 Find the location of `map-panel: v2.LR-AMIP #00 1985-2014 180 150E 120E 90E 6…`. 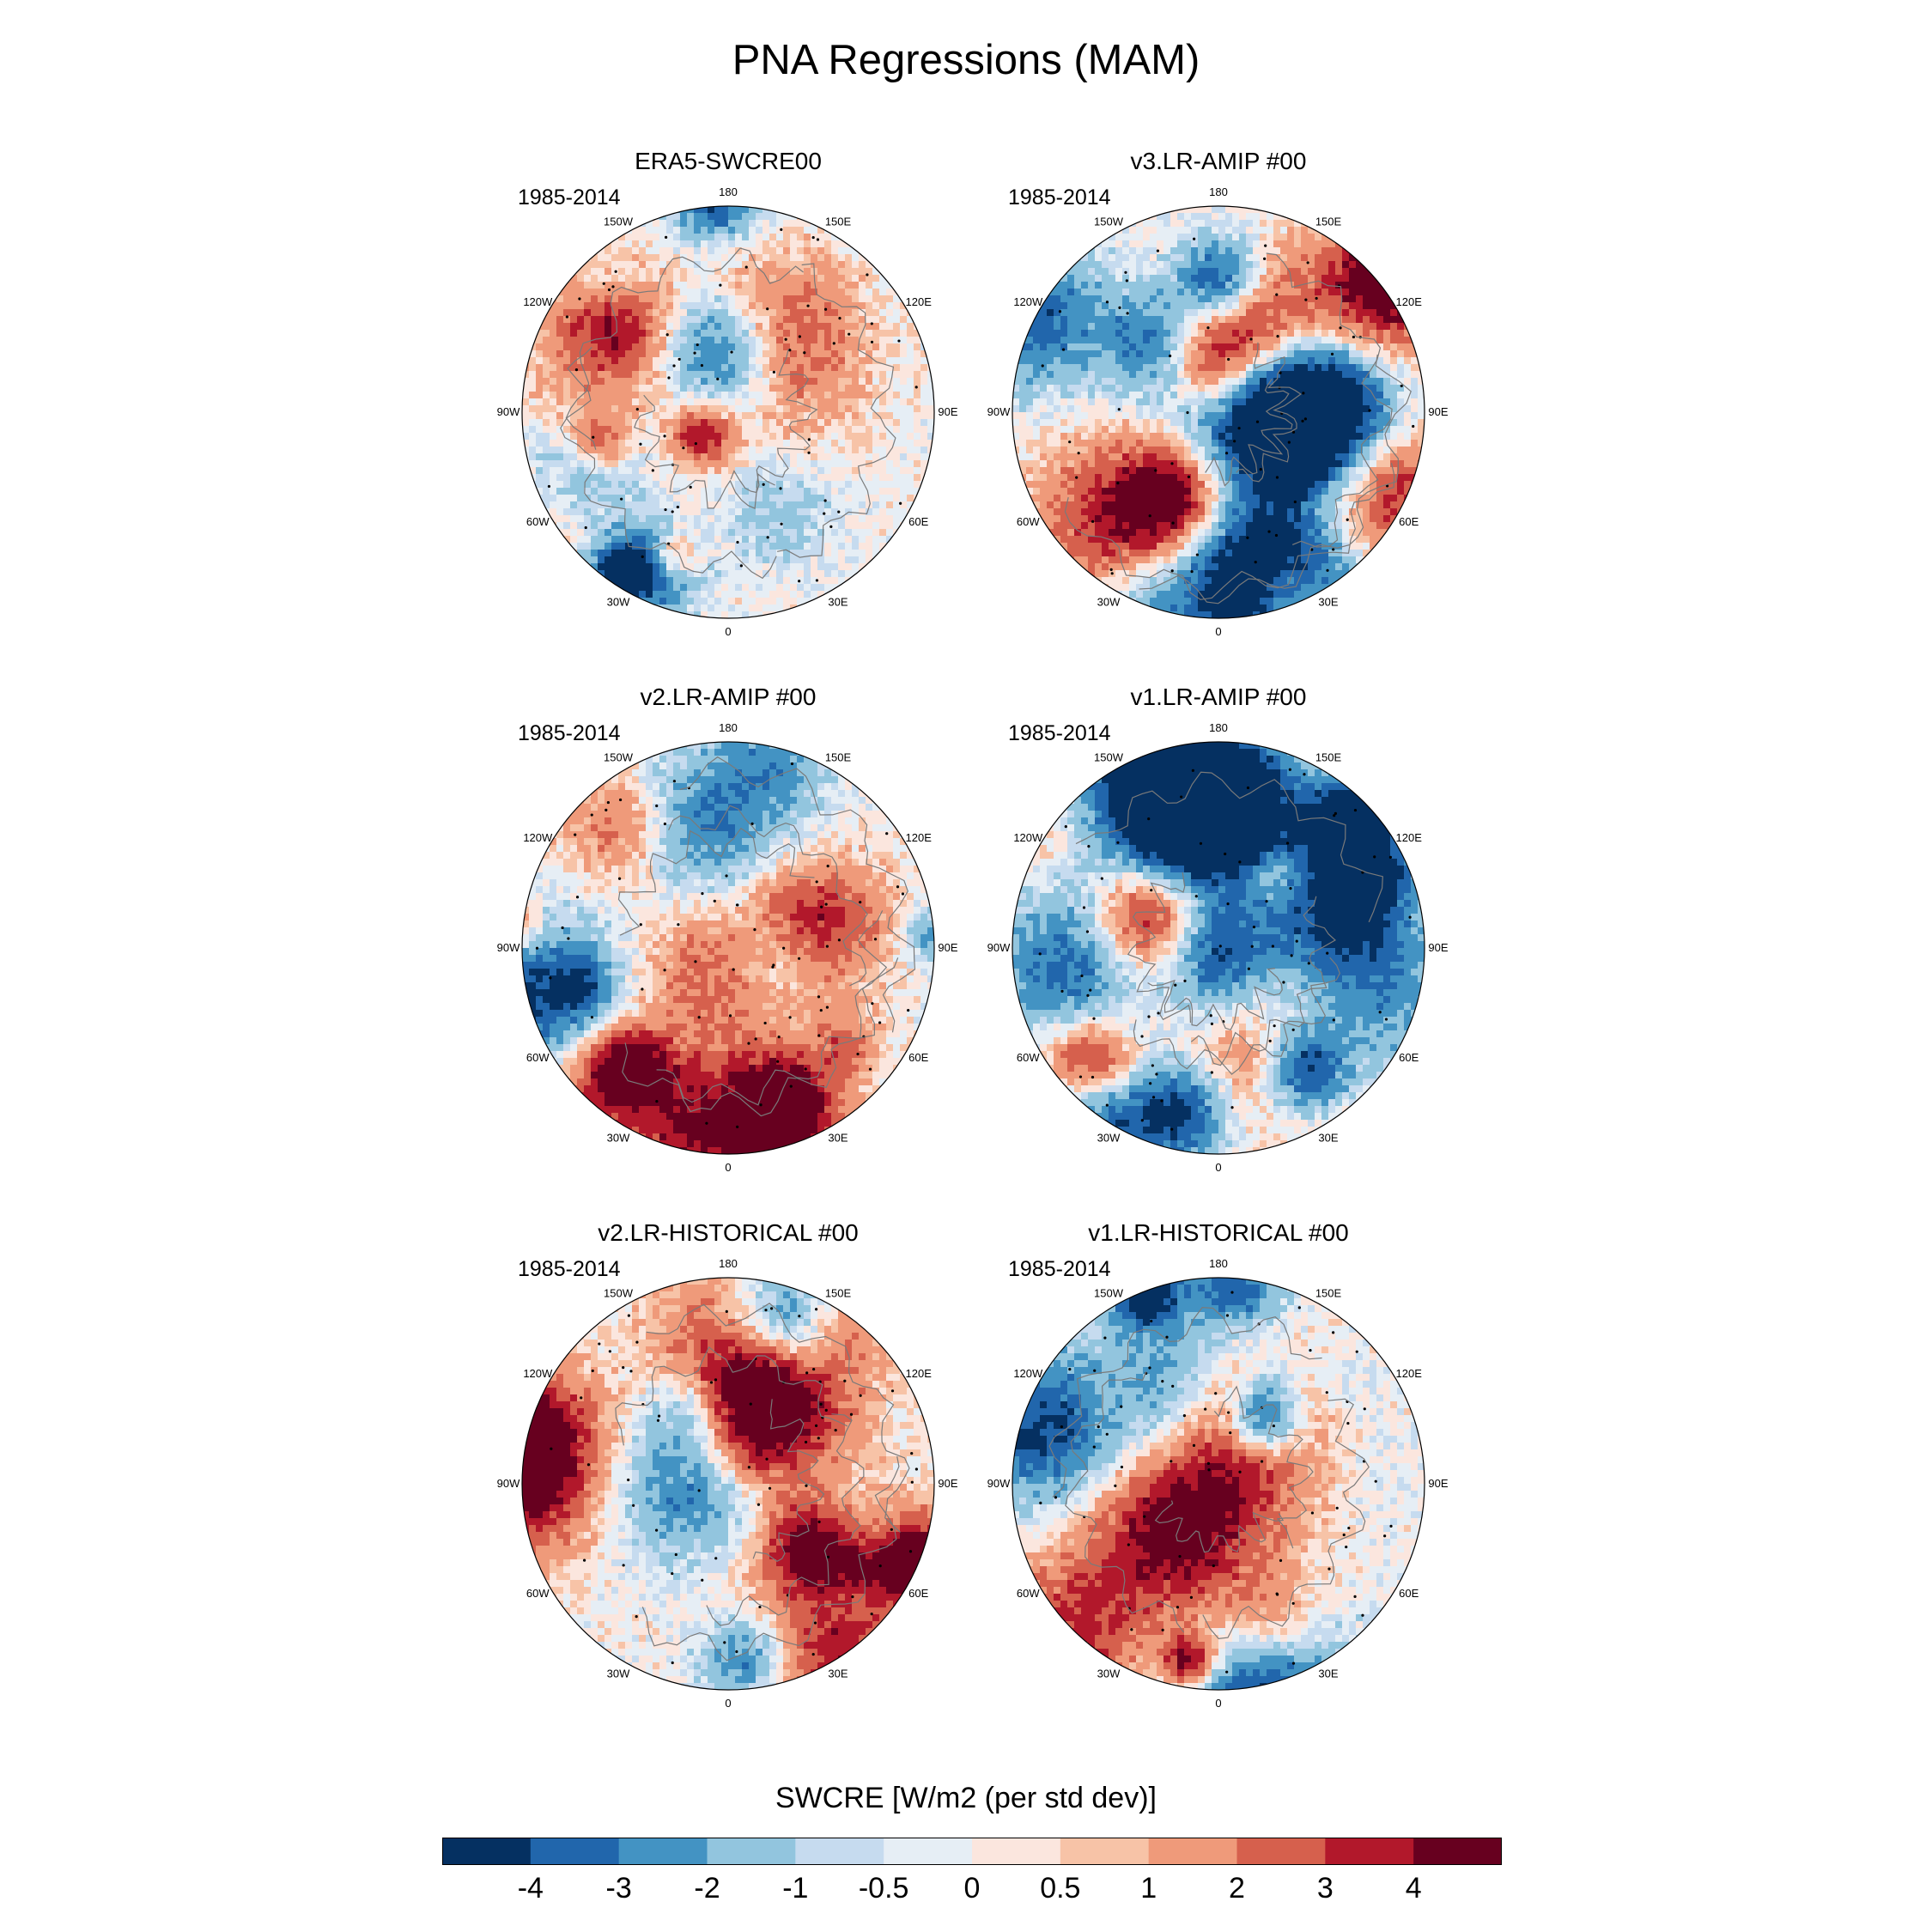

map-panel: v2.LR-AMIP #00 1985-2014 180 150E 120E 90E 6… is located at coordinates (728, 928).